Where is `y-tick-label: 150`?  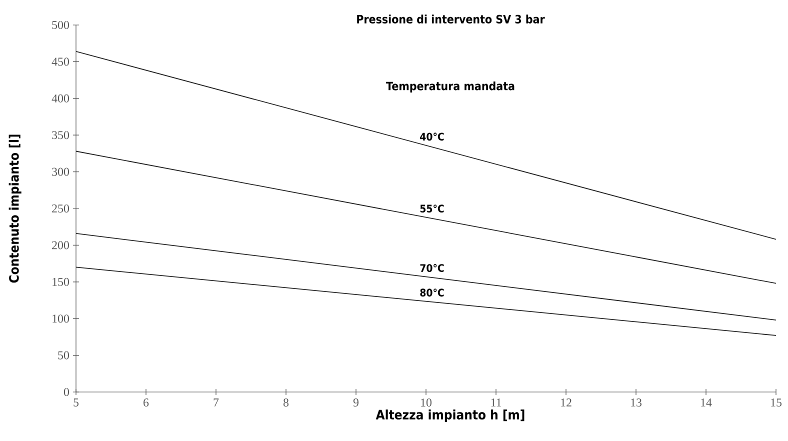 y-tick-label: 150 is located at coordinates (61, 282).